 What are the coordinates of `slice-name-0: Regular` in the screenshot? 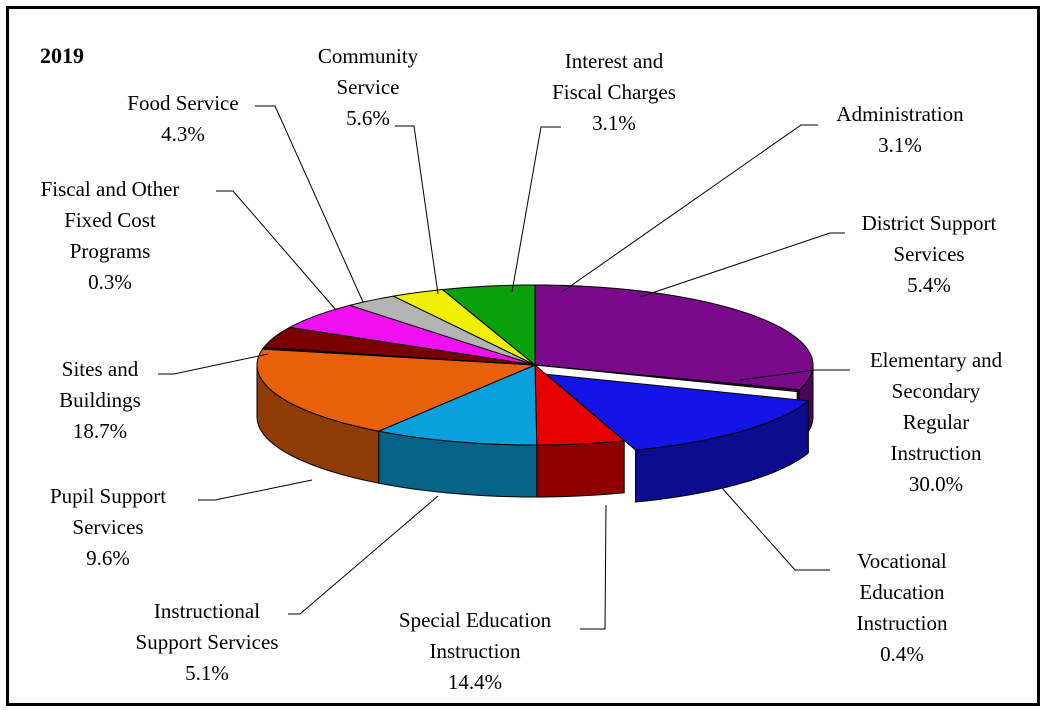 It's located at (936, 422).